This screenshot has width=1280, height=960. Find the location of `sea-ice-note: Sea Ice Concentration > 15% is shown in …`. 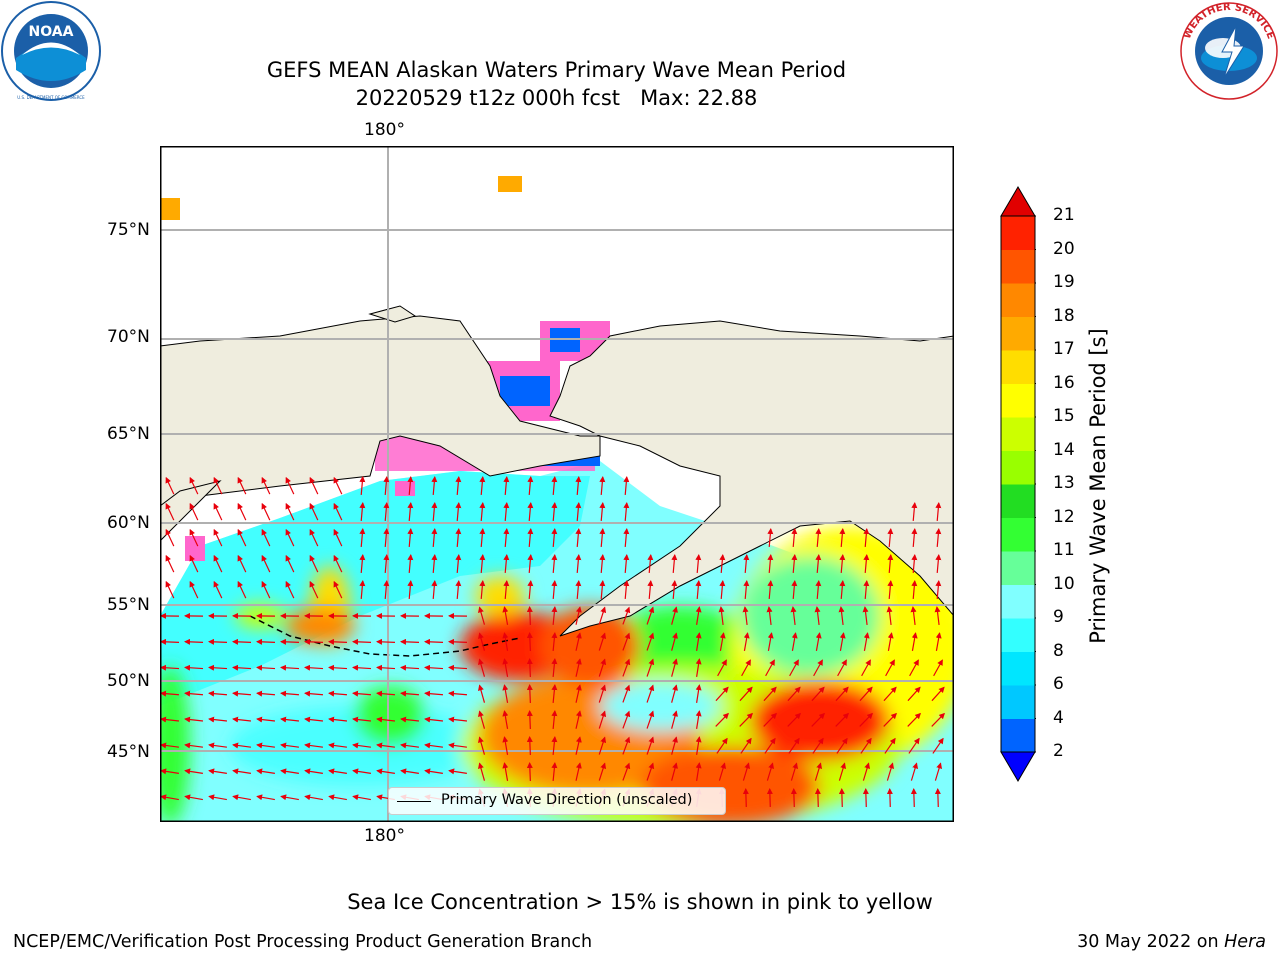

sea-ice-note: Sea Ice Concentration > 15% is shown in … is located at coordinates (640, 902).